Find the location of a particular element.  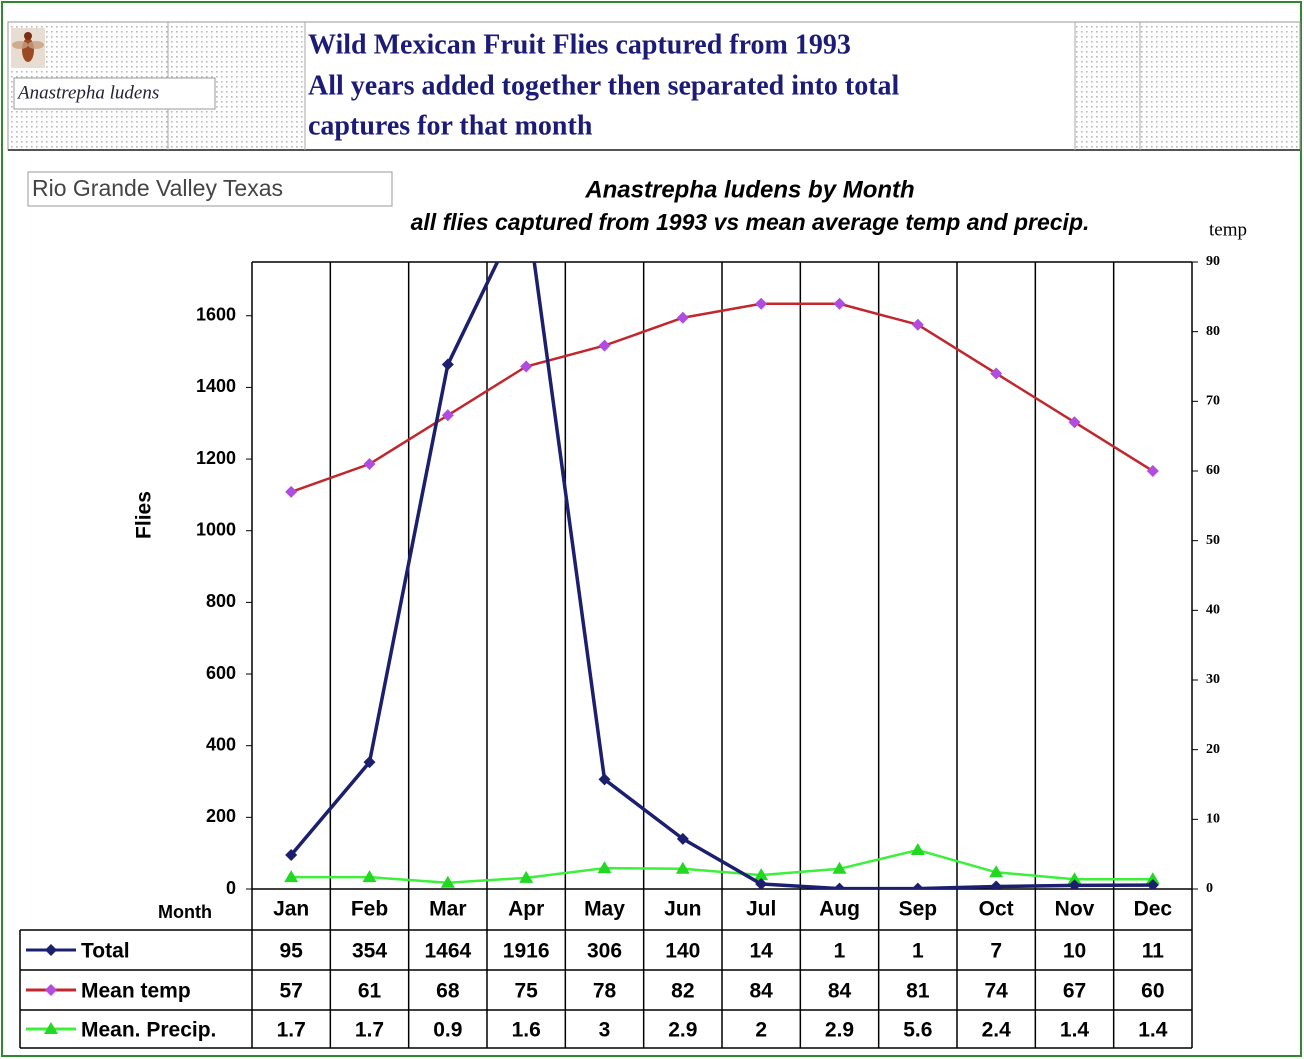

y-tick-label: 600 is located at coordinates (221, 673).